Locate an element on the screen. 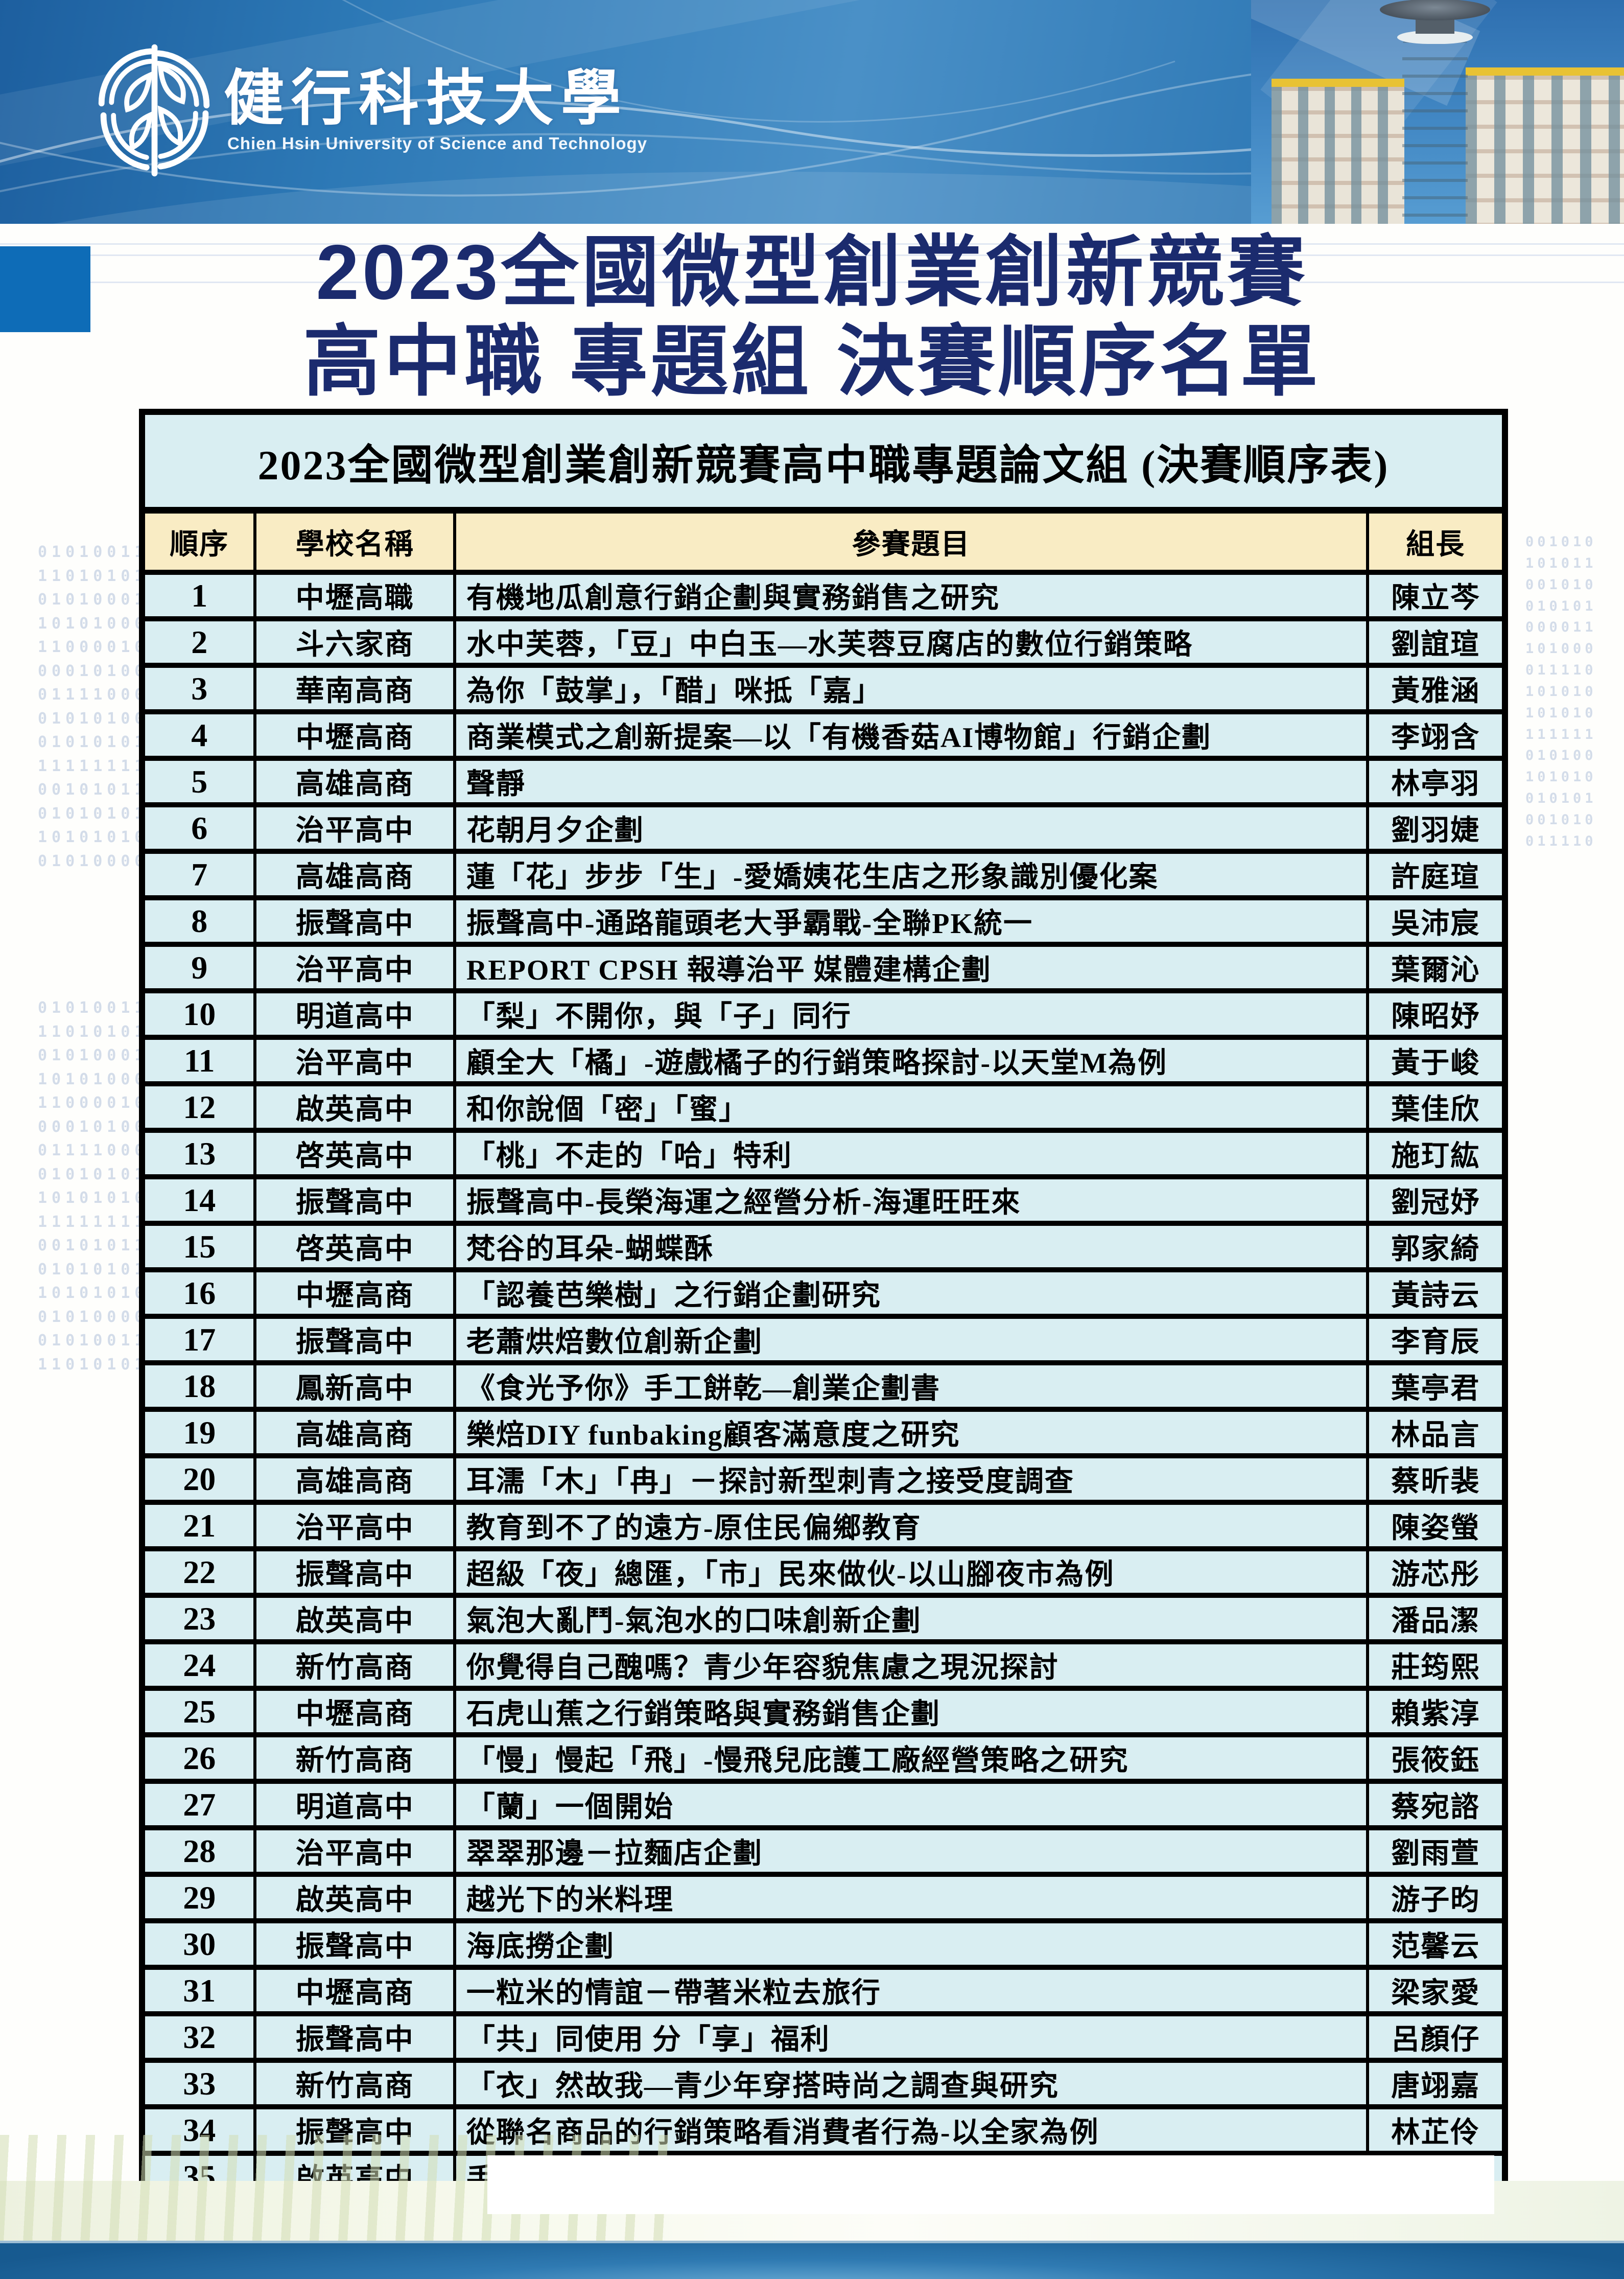  table-row: 8 振聲高中 振聲高中-通路龍頭老大爭霸戰-全聯PK統一 吳沛宸 is located at coordinates (823, 918).